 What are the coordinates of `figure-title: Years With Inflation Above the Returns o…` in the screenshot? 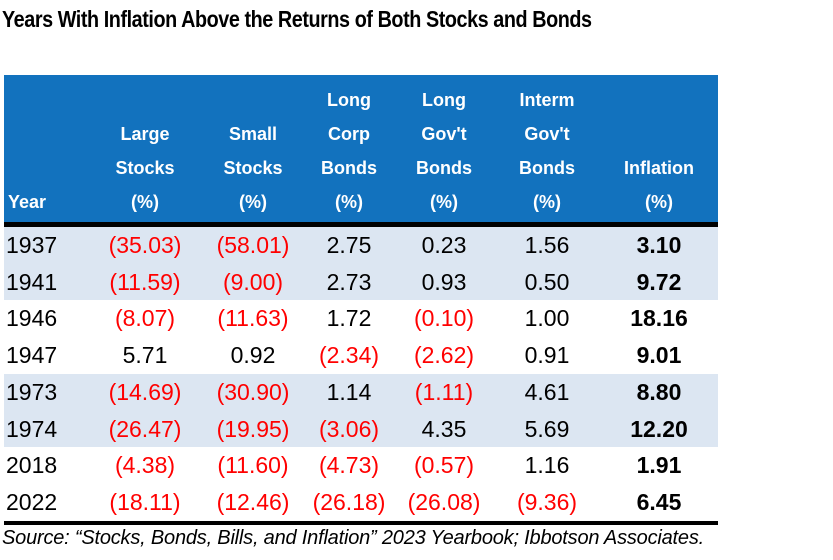 It's located at (297, 19).